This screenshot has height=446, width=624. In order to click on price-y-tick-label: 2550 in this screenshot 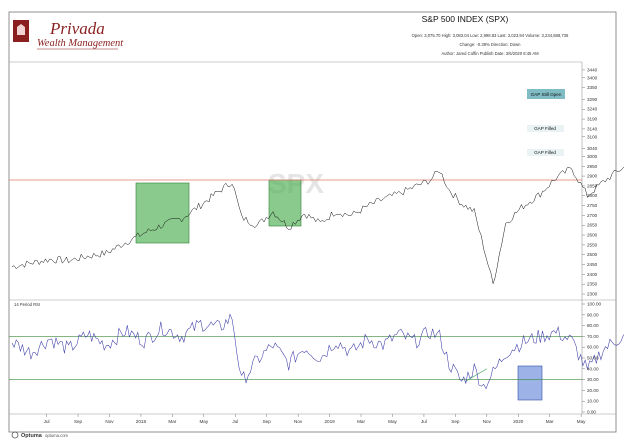, I will do `click(592, 244)`.